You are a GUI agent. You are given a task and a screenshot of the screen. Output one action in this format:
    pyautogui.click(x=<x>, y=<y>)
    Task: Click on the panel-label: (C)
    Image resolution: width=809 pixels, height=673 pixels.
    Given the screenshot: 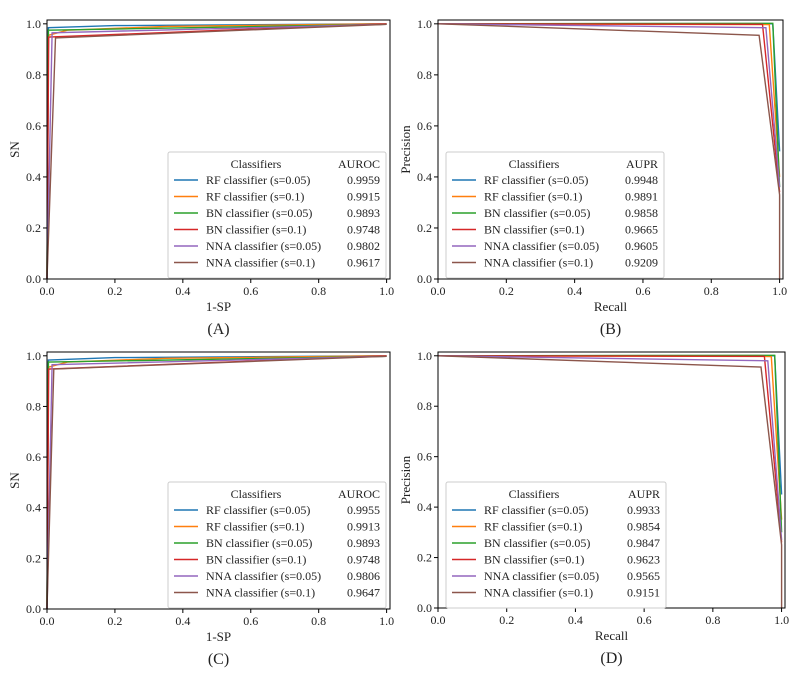 What is the action you would take?
    pyautogui.click(x=218, y=659)
    